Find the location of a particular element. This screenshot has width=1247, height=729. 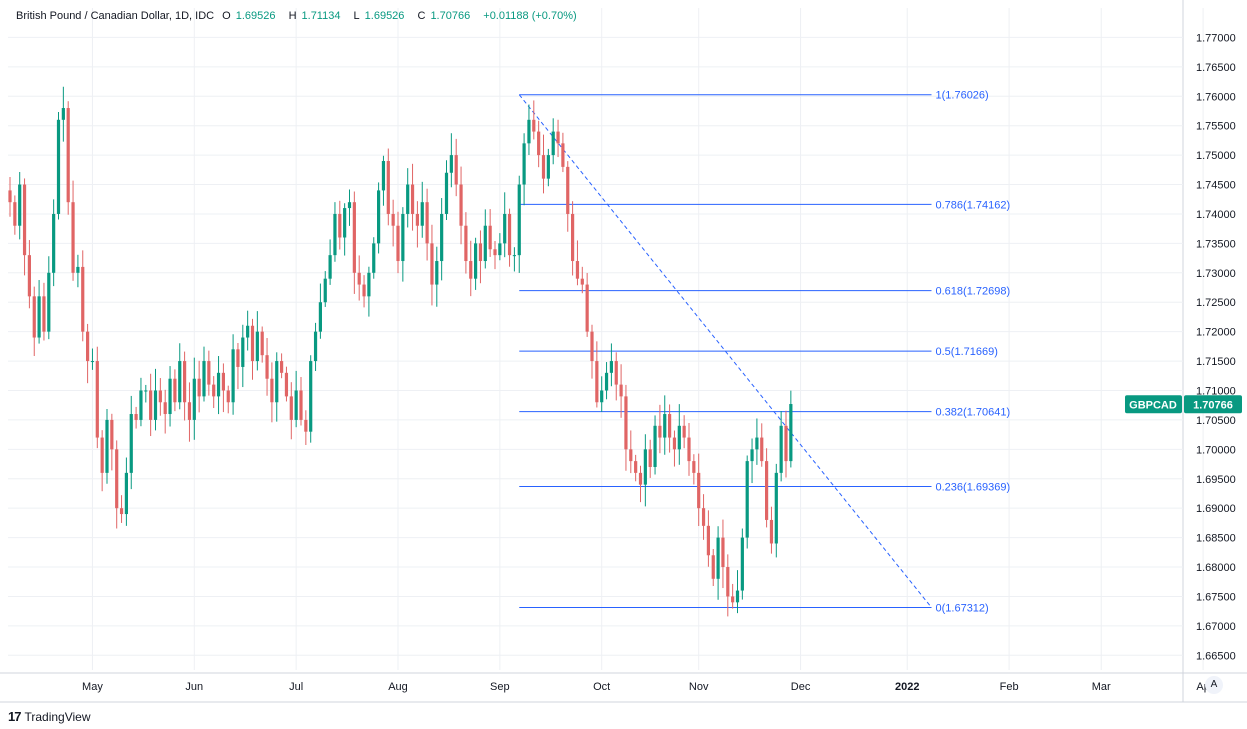

price-tick-label: 1.72000 is located at coordinates (1216, 333).